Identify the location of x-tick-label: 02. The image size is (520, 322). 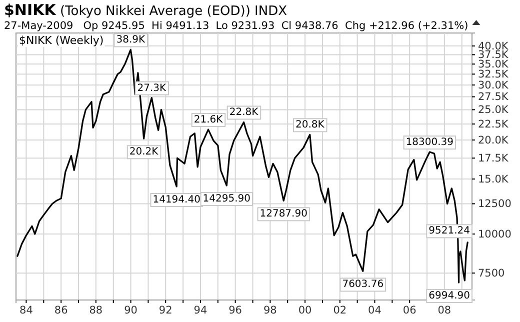
(340, 310).